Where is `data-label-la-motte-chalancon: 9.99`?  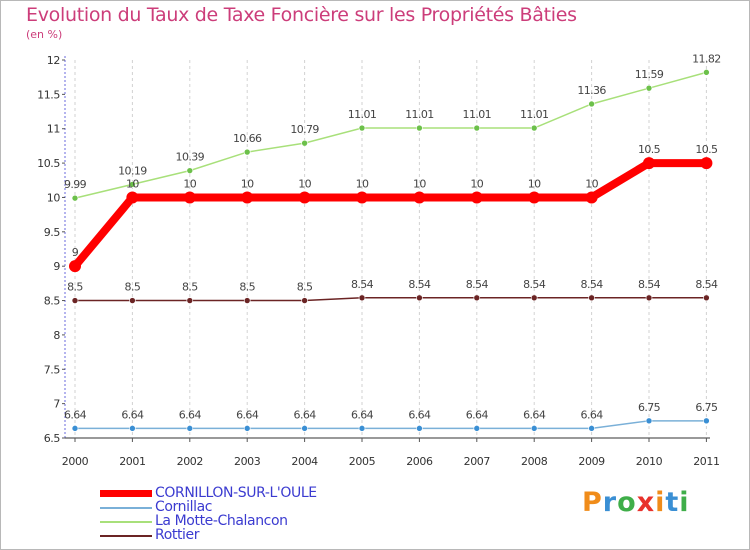 data-label-la-motte-chalancon: 9.99 is located at coordinates (75, 184).